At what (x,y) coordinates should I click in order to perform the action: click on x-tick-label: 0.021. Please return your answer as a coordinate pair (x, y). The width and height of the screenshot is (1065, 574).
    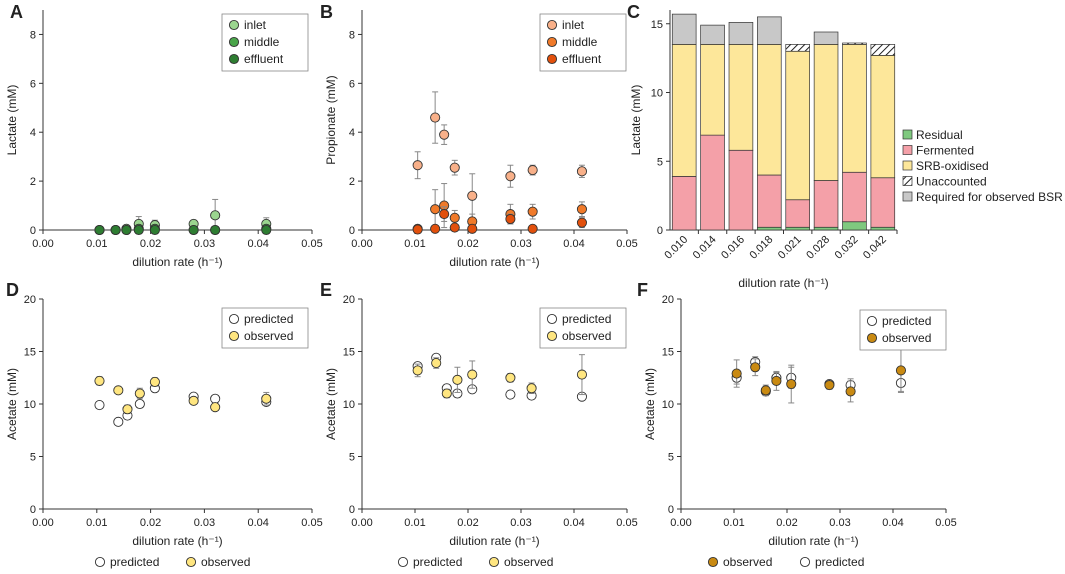
    Looking at the image, I should click on (790, 248).